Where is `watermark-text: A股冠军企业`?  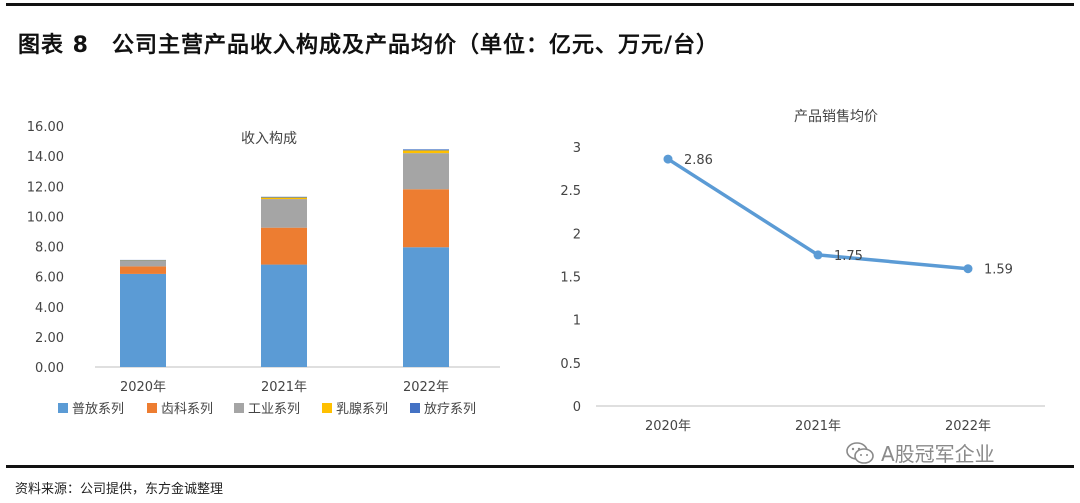 watermark-text: A股冠军企业 is located at coordinates (938, 454).